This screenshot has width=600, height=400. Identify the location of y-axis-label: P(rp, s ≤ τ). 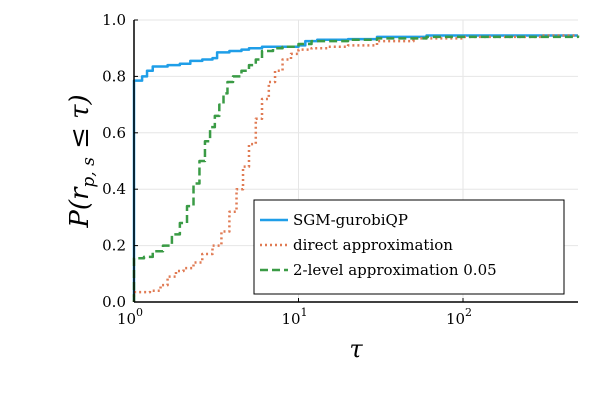
(82, 161).